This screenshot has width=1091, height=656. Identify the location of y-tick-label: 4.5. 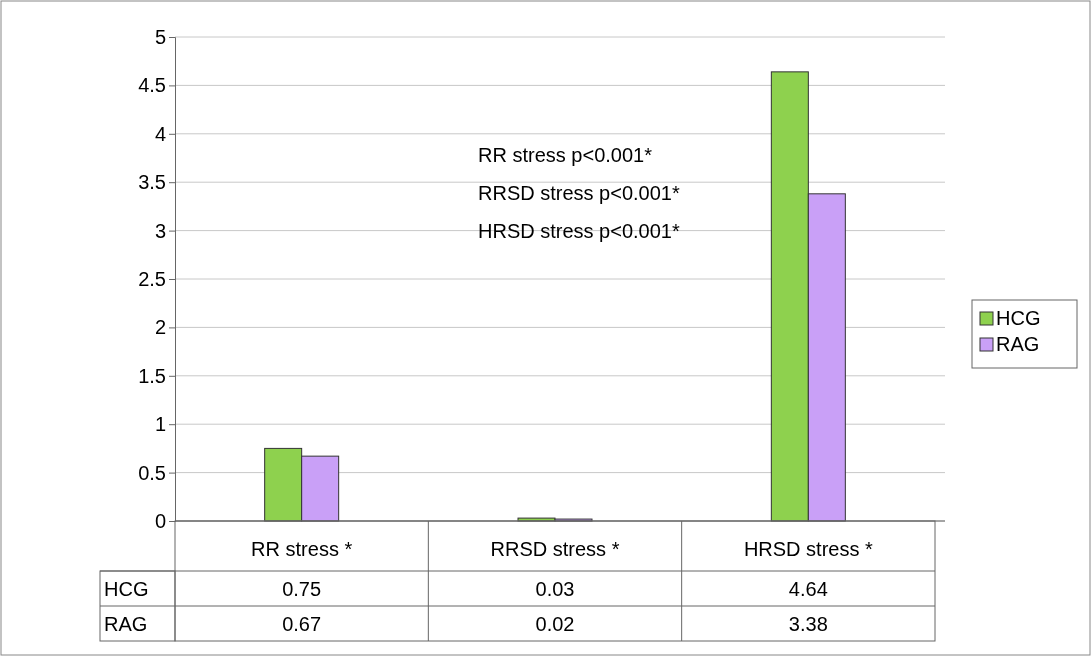
(152, 85).